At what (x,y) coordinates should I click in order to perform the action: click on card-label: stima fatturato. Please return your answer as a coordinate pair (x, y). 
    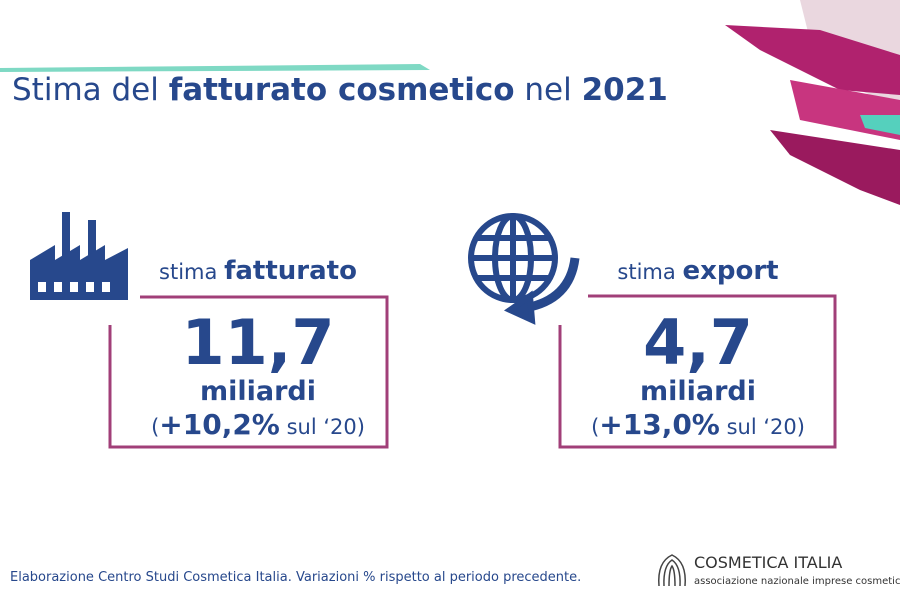
    Looking at the image, I should click on (258, 271).